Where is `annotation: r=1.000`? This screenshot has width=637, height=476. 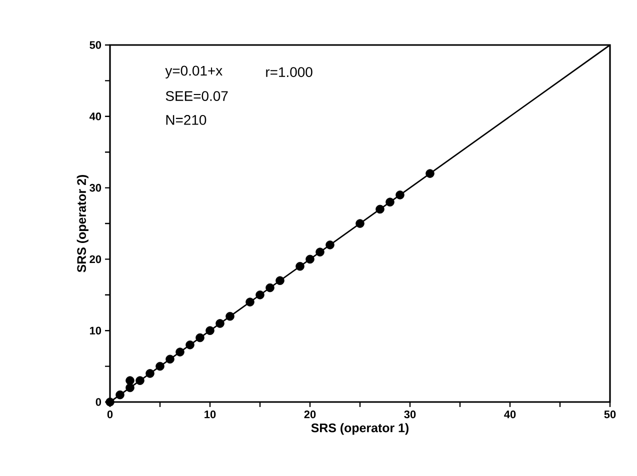
annotation: r=1.000 is located at coordinates (289, 72).